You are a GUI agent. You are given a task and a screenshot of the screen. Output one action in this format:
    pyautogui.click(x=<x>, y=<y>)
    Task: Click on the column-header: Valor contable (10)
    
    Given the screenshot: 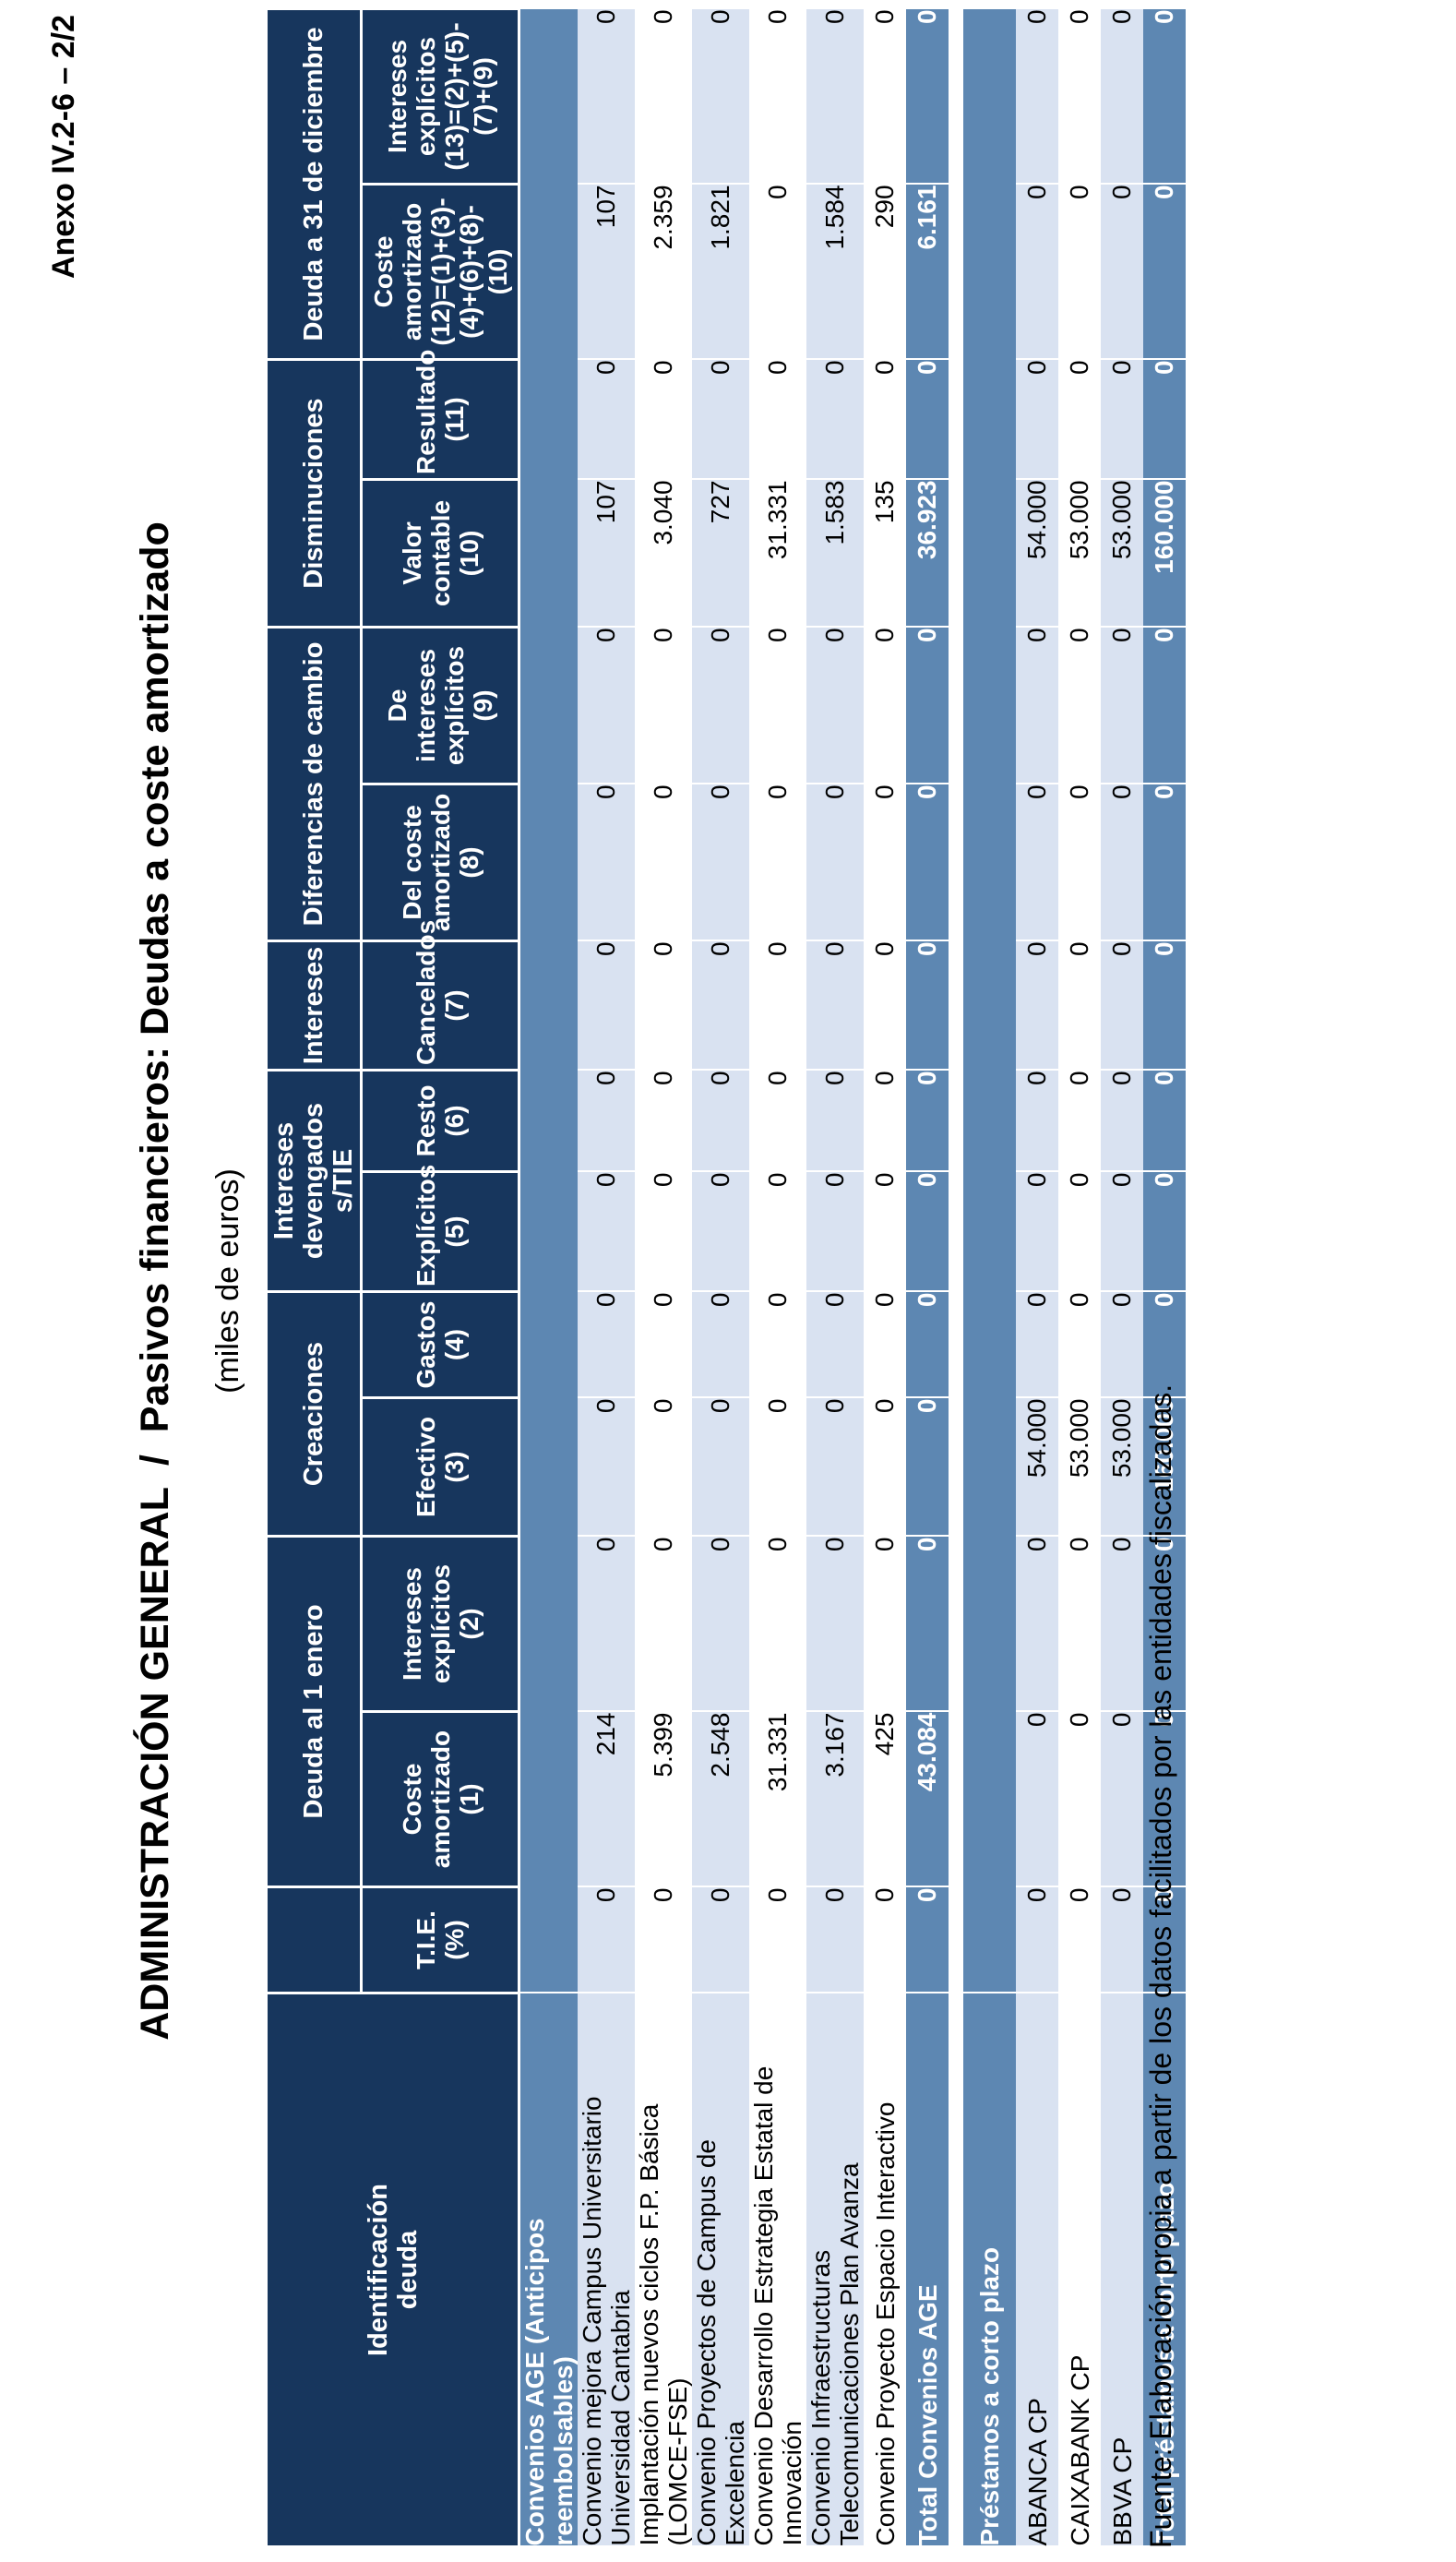 What is the action you would take?
    pyautogui.click(x=440, y=553)
    